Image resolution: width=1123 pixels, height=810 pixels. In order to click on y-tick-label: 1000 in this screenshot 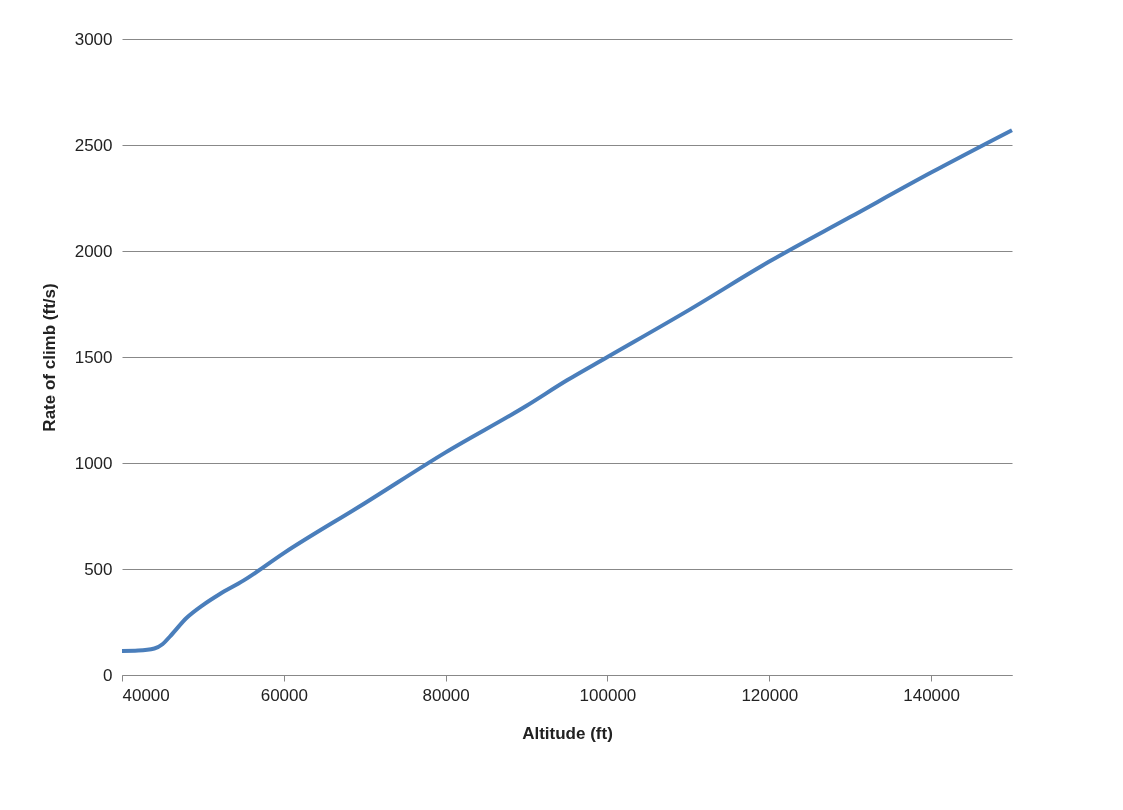, I will do `click(93, 463)`.